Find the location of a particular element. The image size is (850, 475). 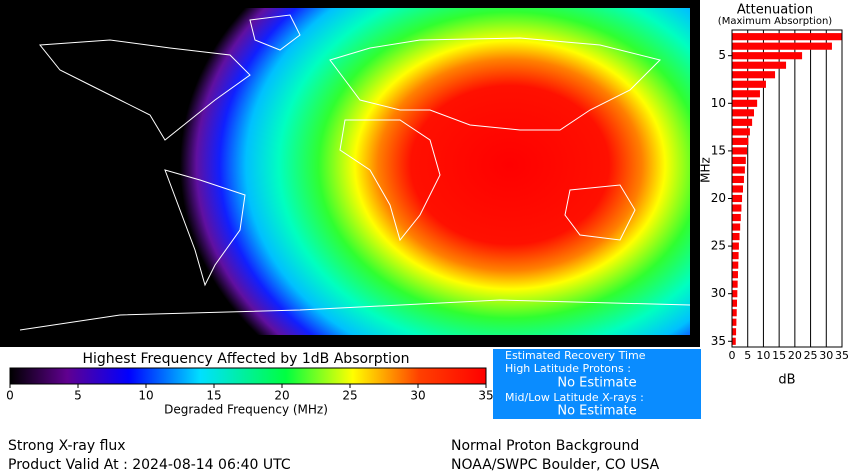

y-tick-label: 15 is located at coordinates (718, 150).